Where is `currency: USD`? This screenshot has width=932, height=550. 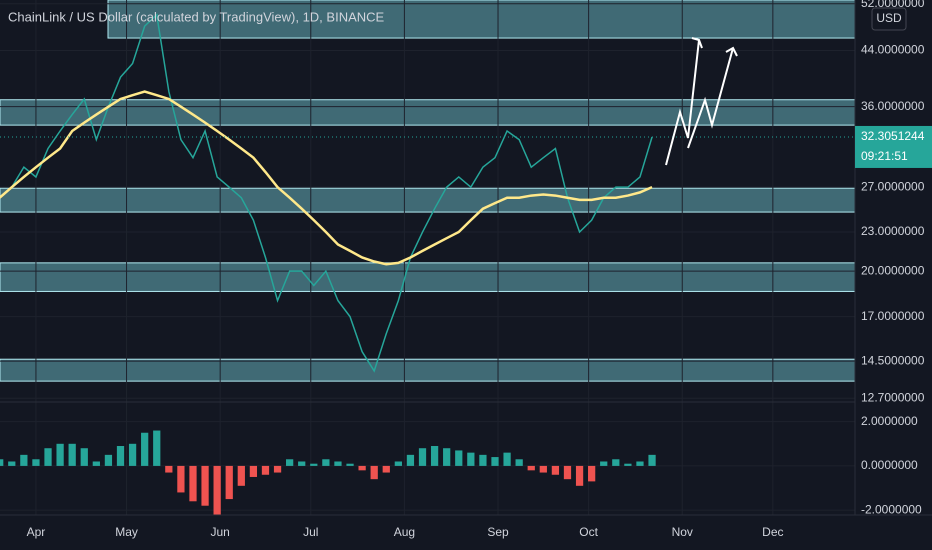
currency: USD is located at coordinates (889, 18).